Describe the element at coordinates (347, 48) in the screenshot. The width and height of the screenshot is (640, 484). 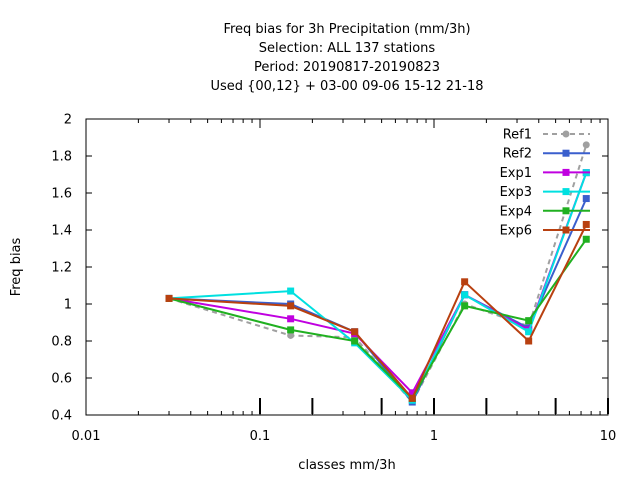
I see `chart-title-line-2: Selection: ALL 137 stations` at that location.